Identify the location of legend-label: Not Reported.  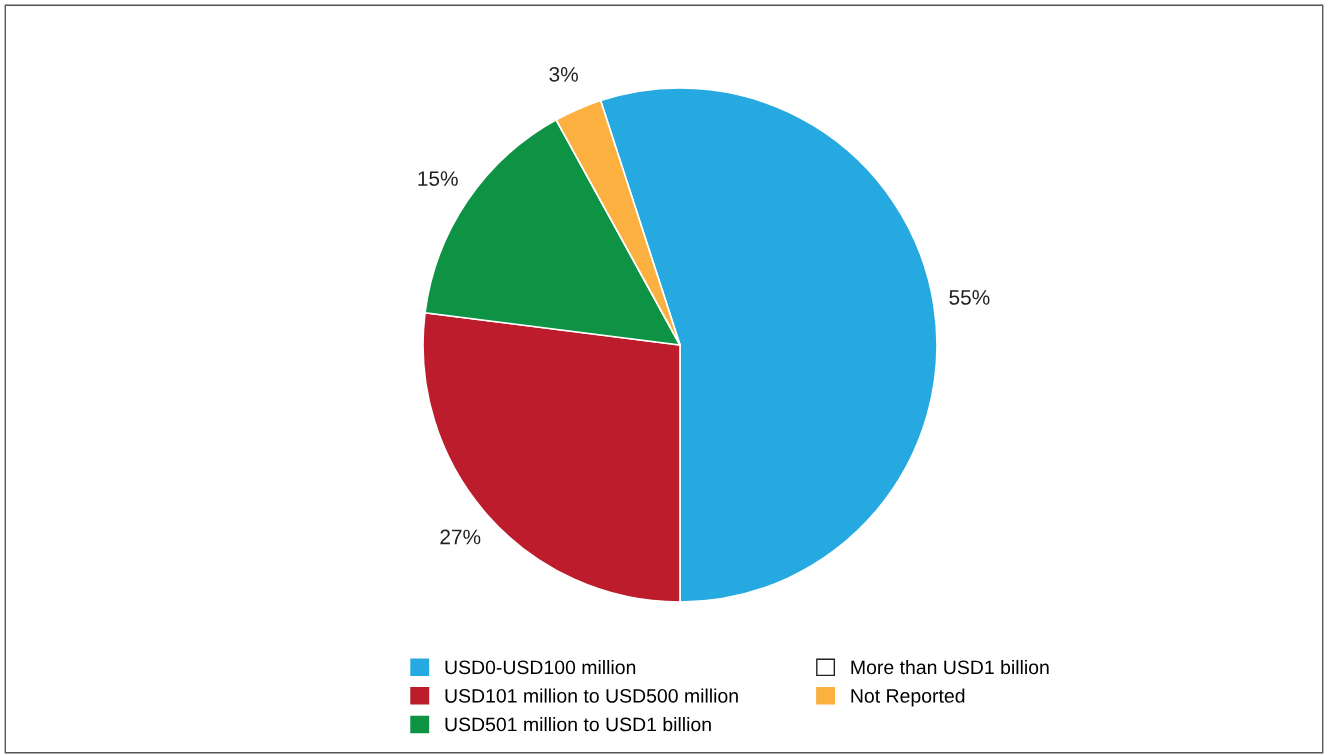
(908, 697).